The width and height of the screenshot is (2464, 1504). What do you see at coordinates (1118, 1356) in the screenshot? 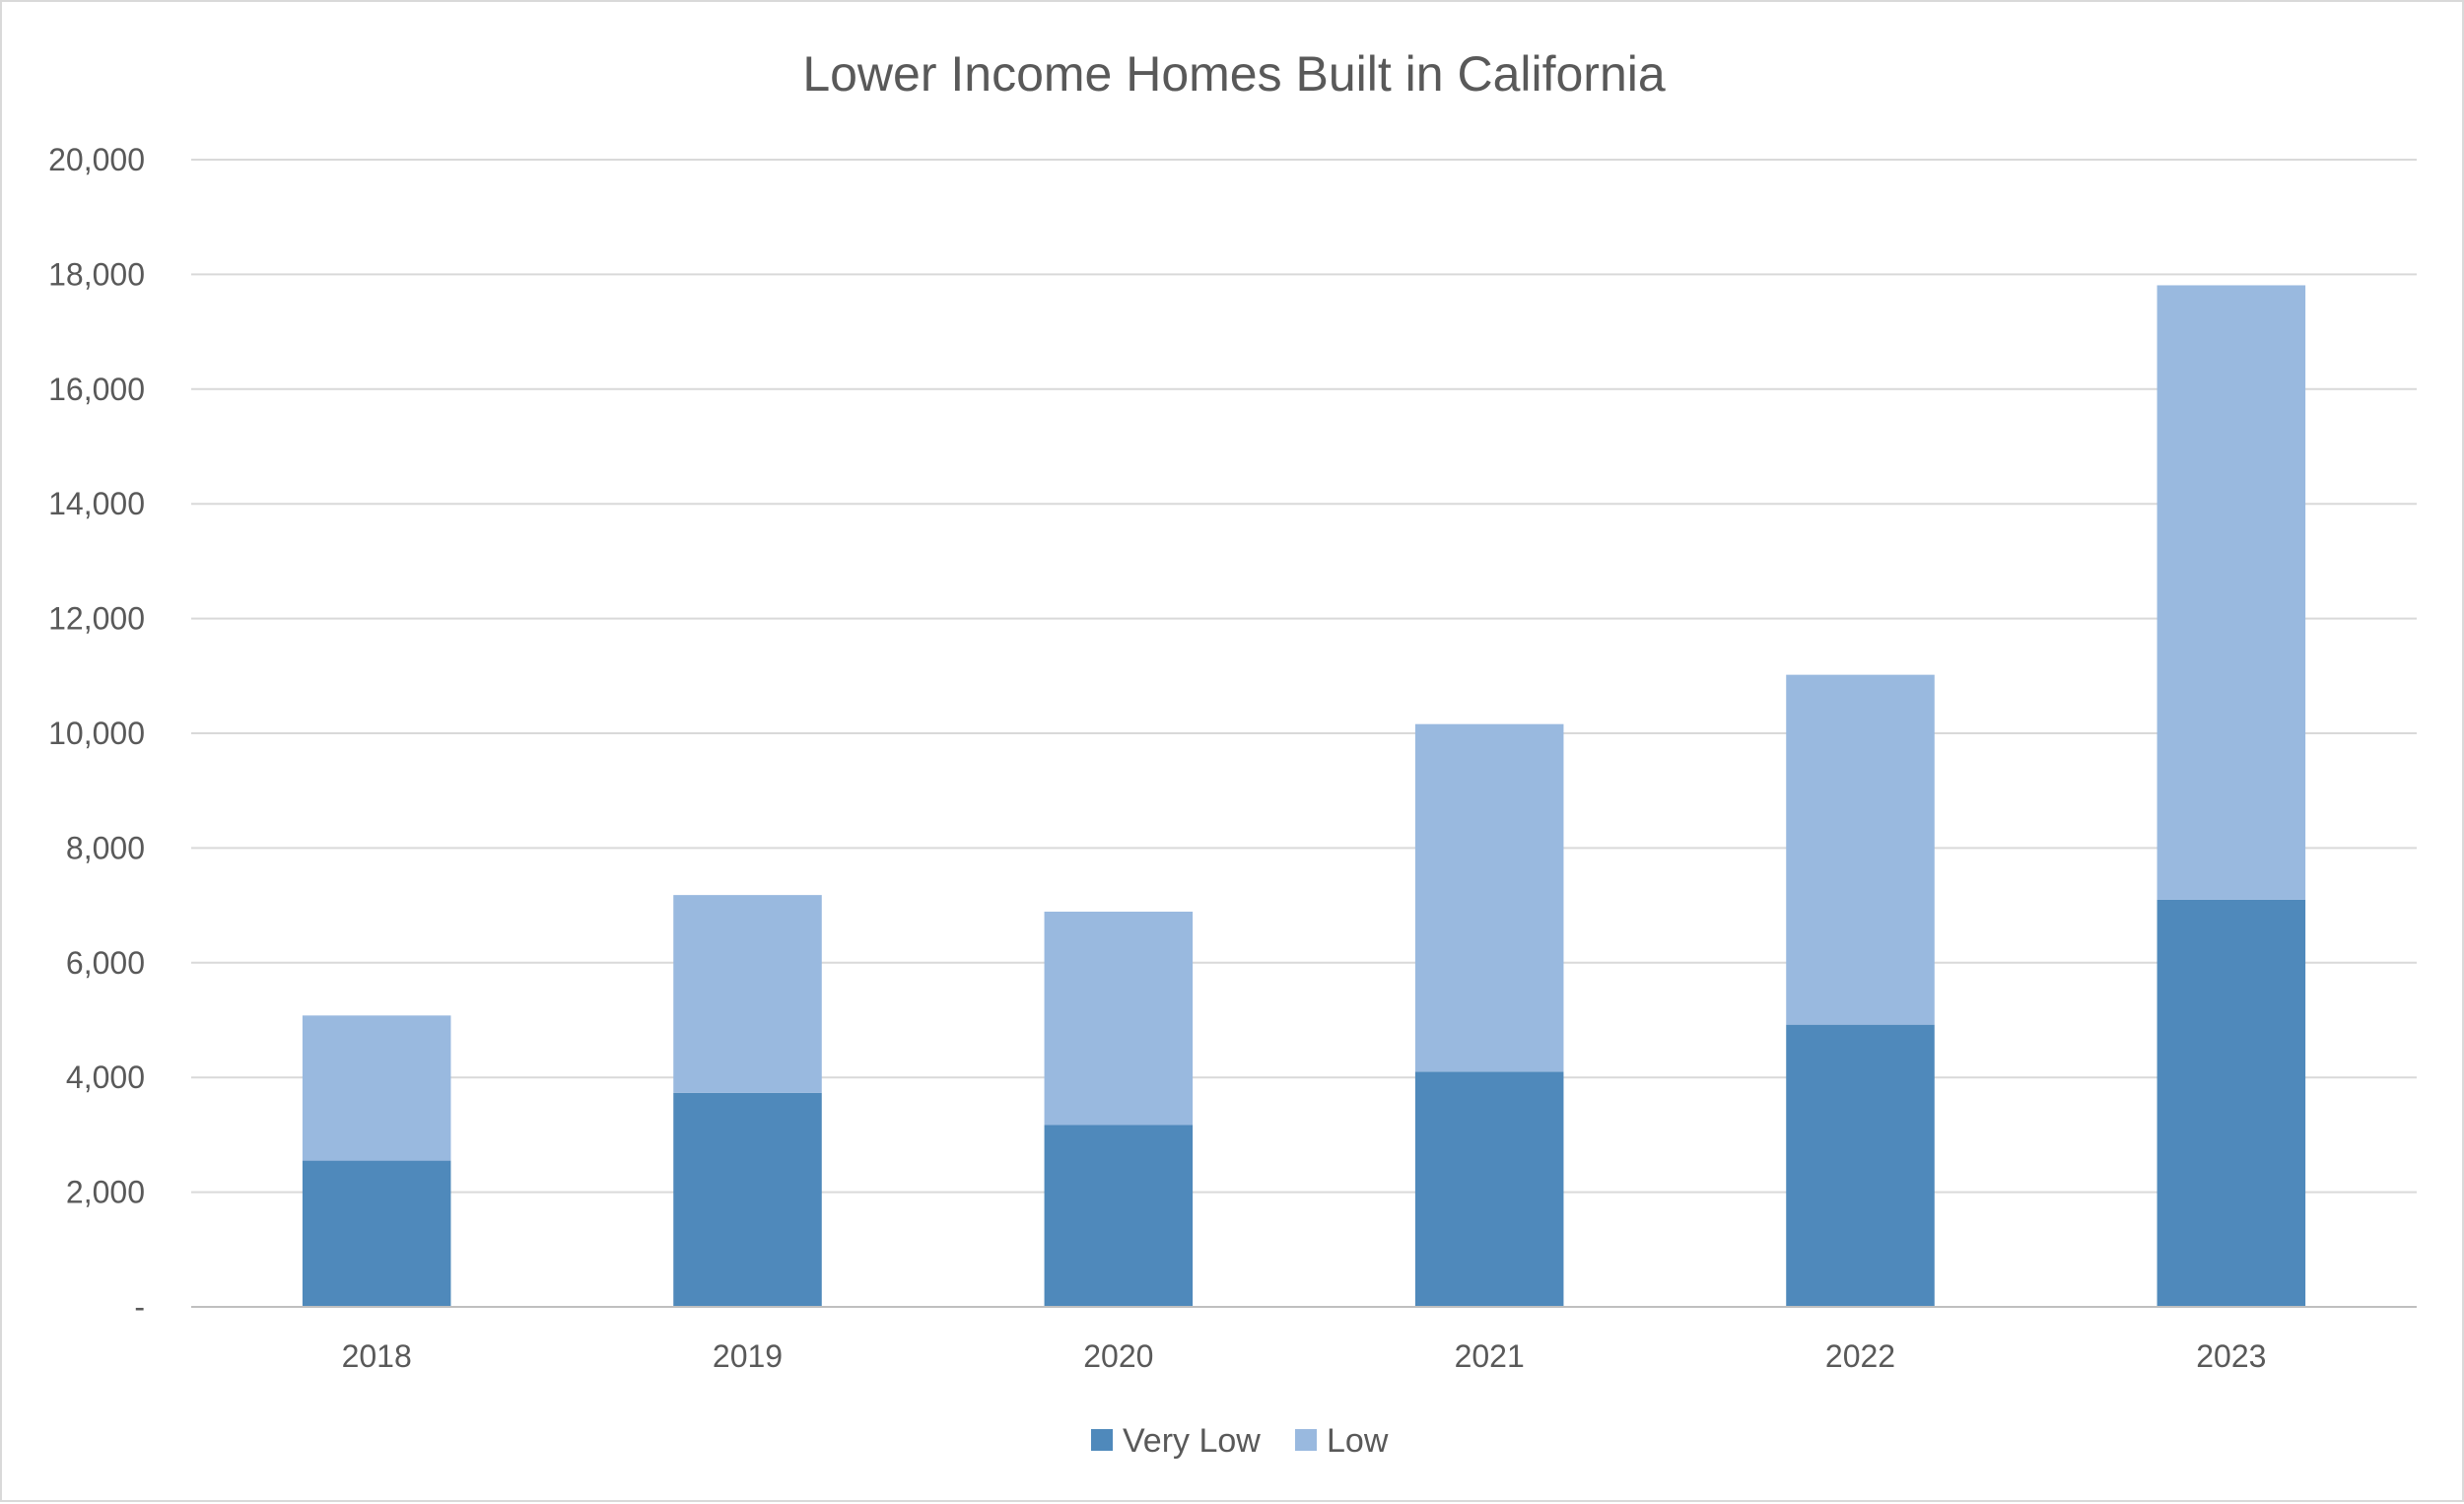
I see `x-tick-label: 2020` at bounding box center [1118, 1356].